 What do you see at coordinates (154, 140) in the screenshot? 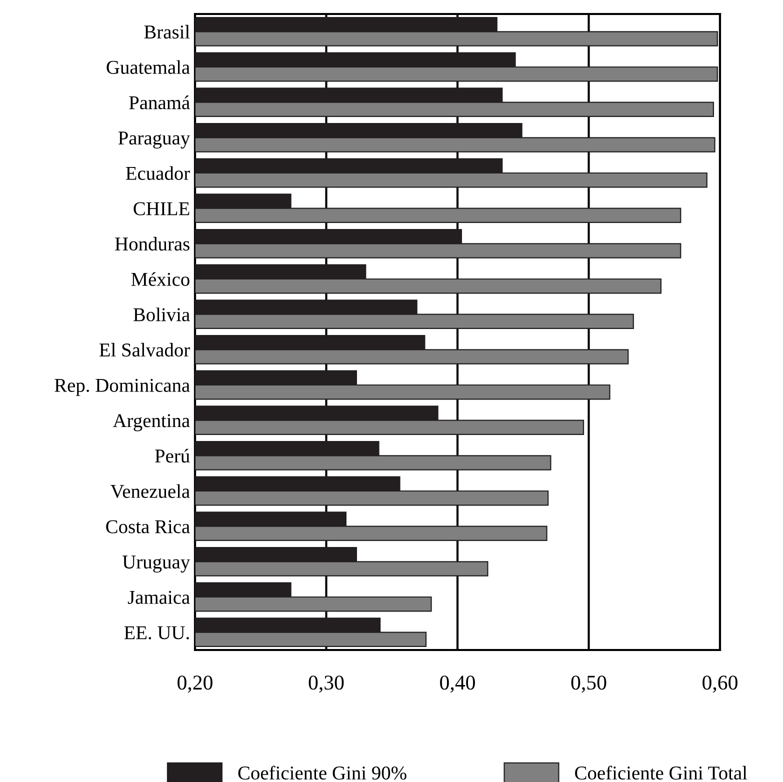
I see `y-tick-label: Paraguay` at bounding box center [154, 140].